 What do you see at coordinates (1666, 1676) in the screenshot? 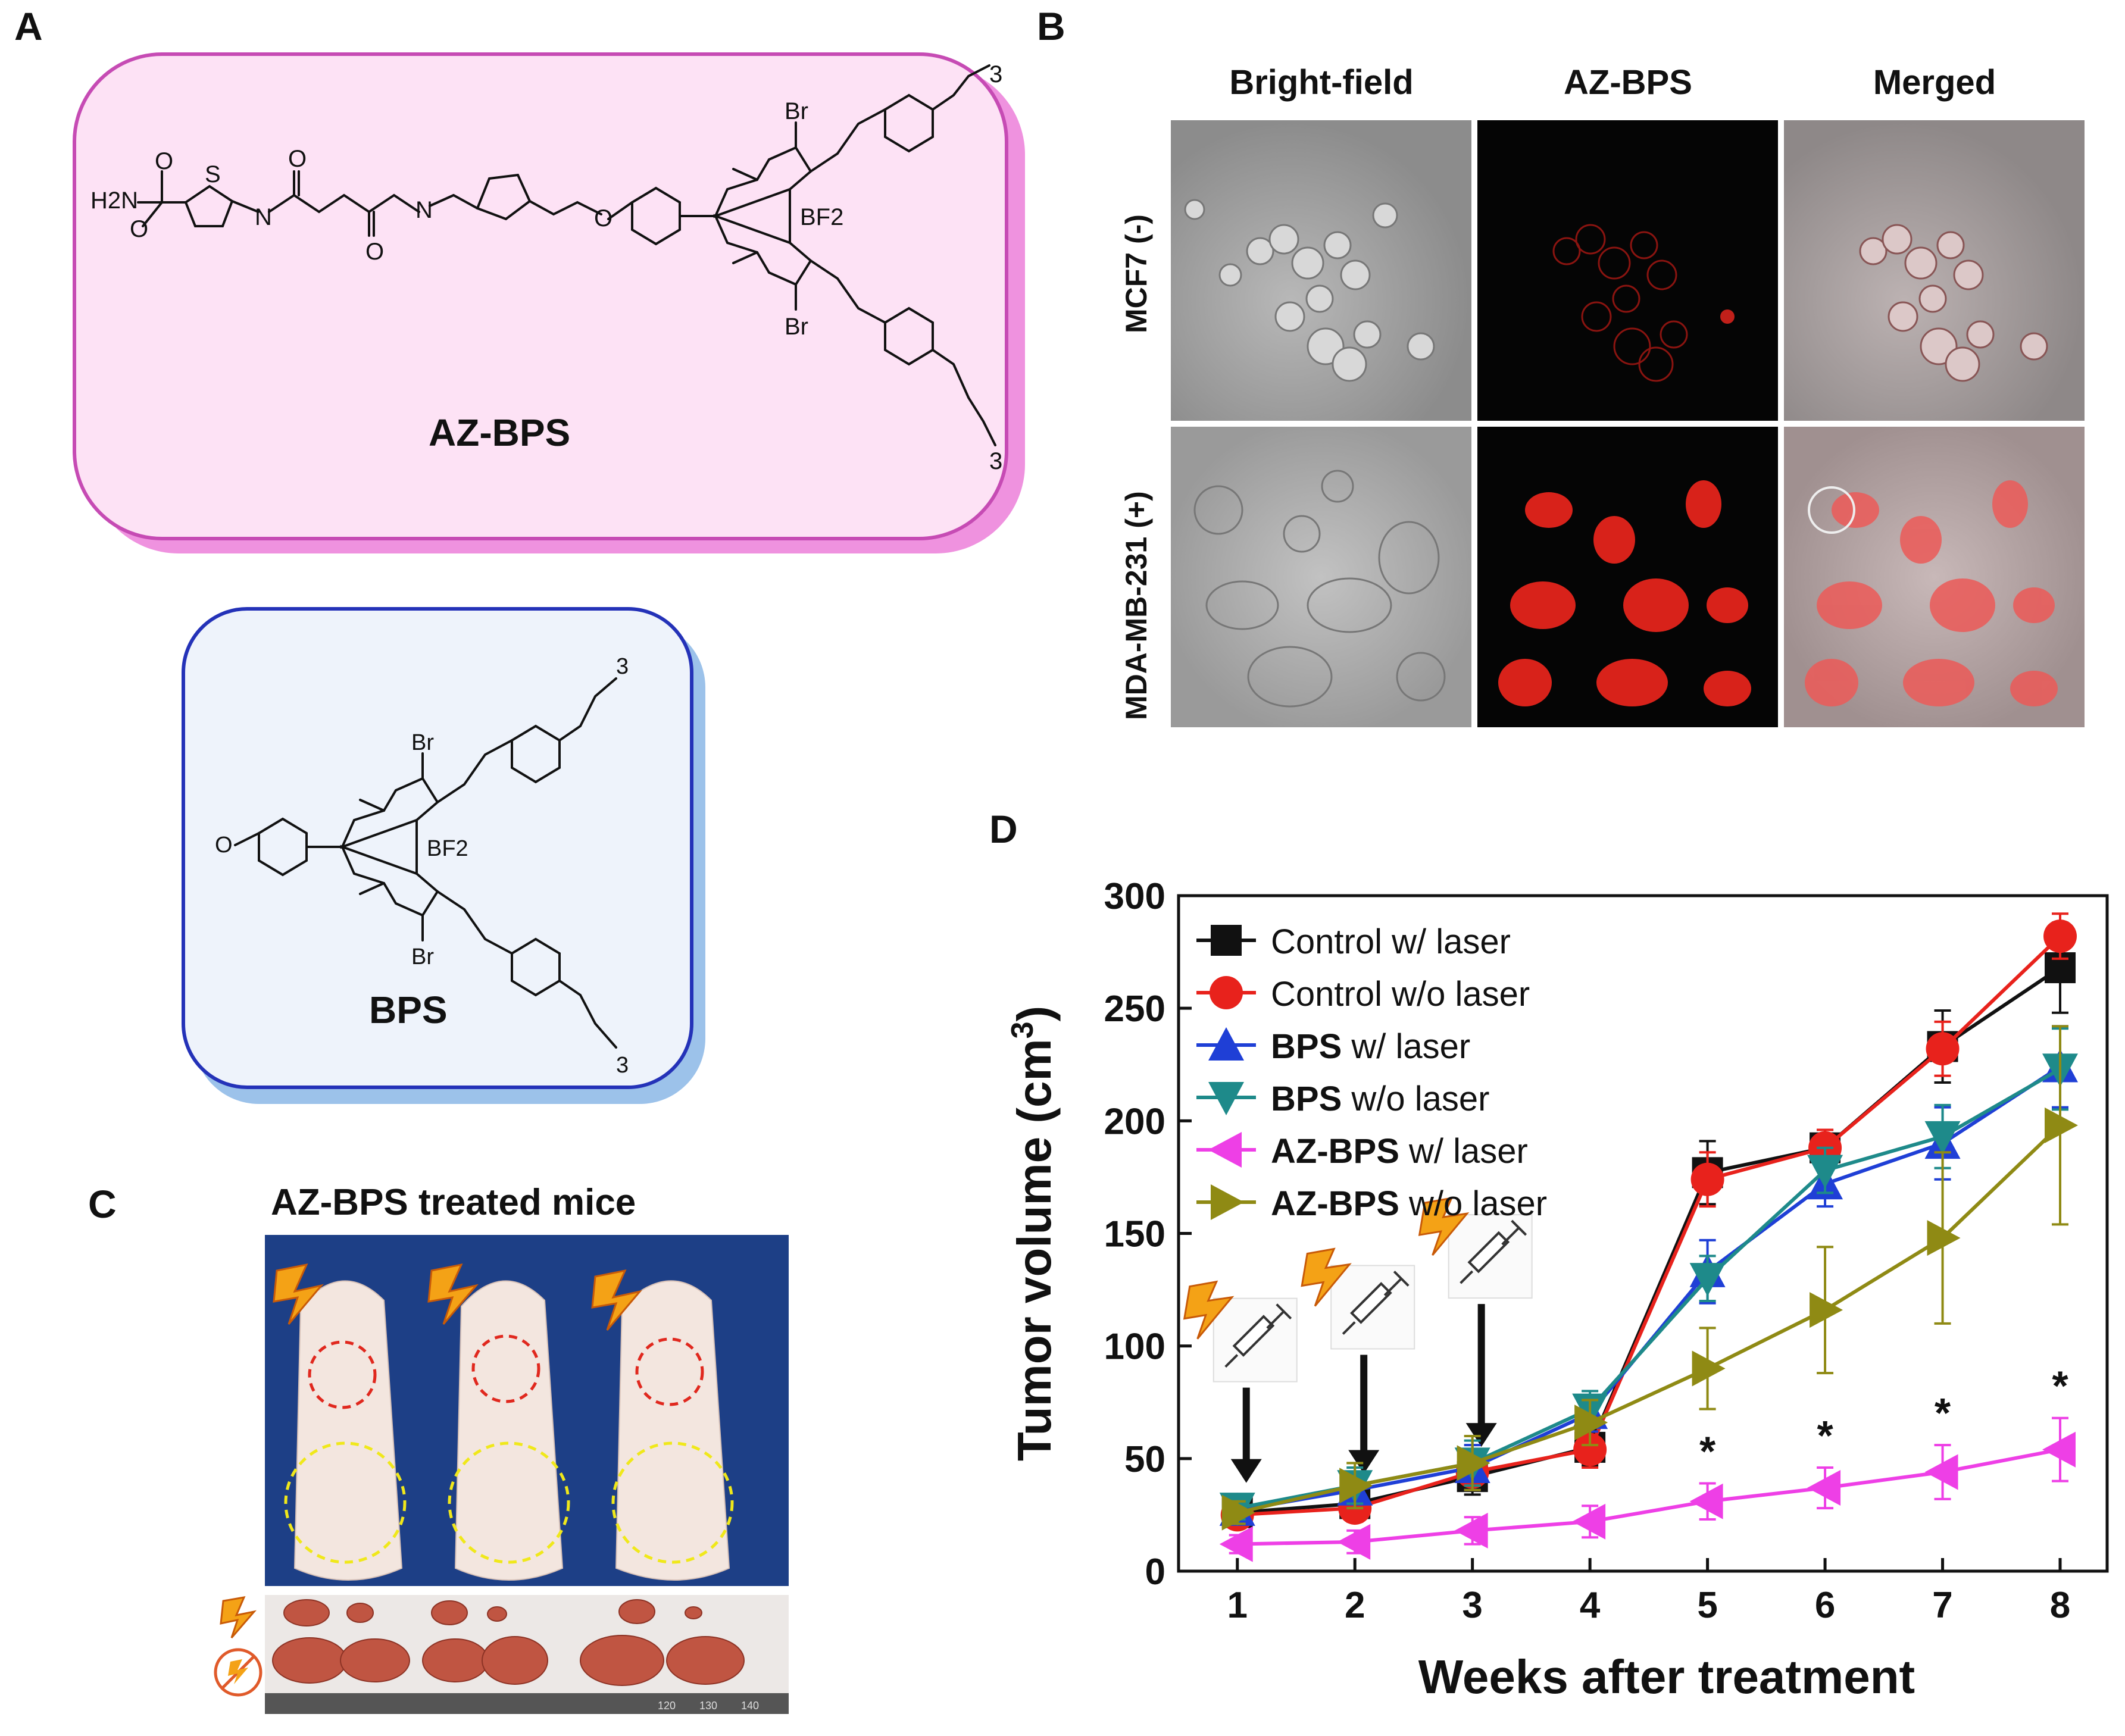
I see `x-axis-label: Weeks after treatment` at bounding box center [1666, 1676].